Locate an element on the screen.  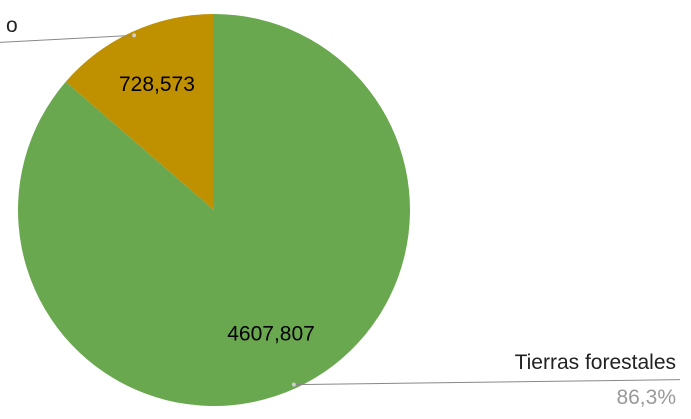
pie-slice is located at coordinates (140, 112).